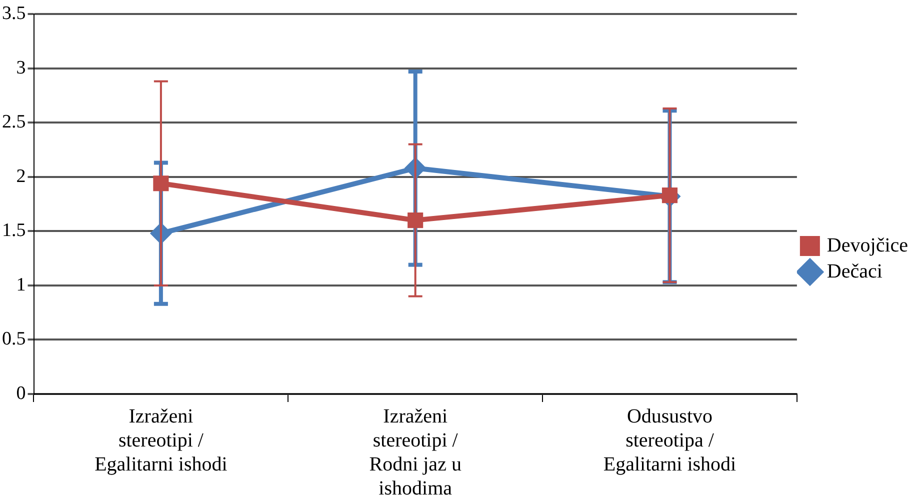 The image size is (922, 504). I want to click on x-tick-label: Odusustvo stereotipa / Egalitarni ishodi, so click(670, 440).